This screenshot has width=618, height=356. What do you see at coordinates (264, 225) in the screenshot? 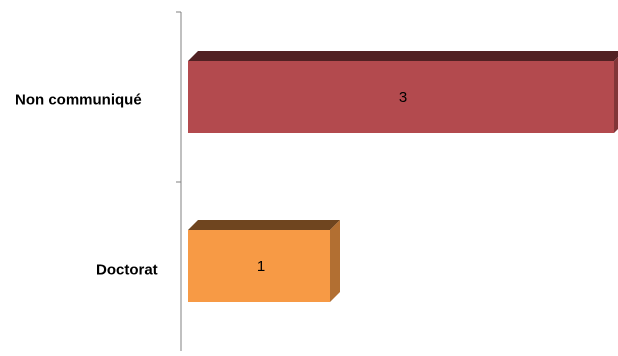
I see `bar-top-doctorat` at bounding box center [264, 225].